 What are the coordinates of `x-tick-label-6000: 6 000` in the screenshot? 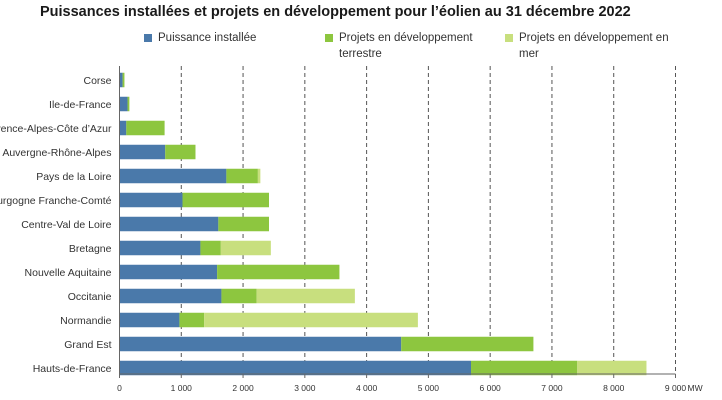 It's located at (491, 388).